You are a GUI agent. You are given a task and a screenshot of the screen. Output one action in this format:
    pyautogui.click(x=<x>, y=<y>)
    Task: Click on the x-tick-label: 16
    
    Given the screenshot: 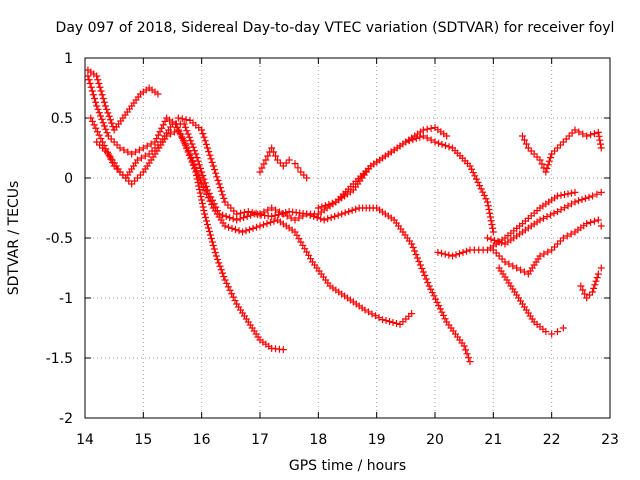 What is the action you would take?
    pyautogui.click(x=202, y=440)
    